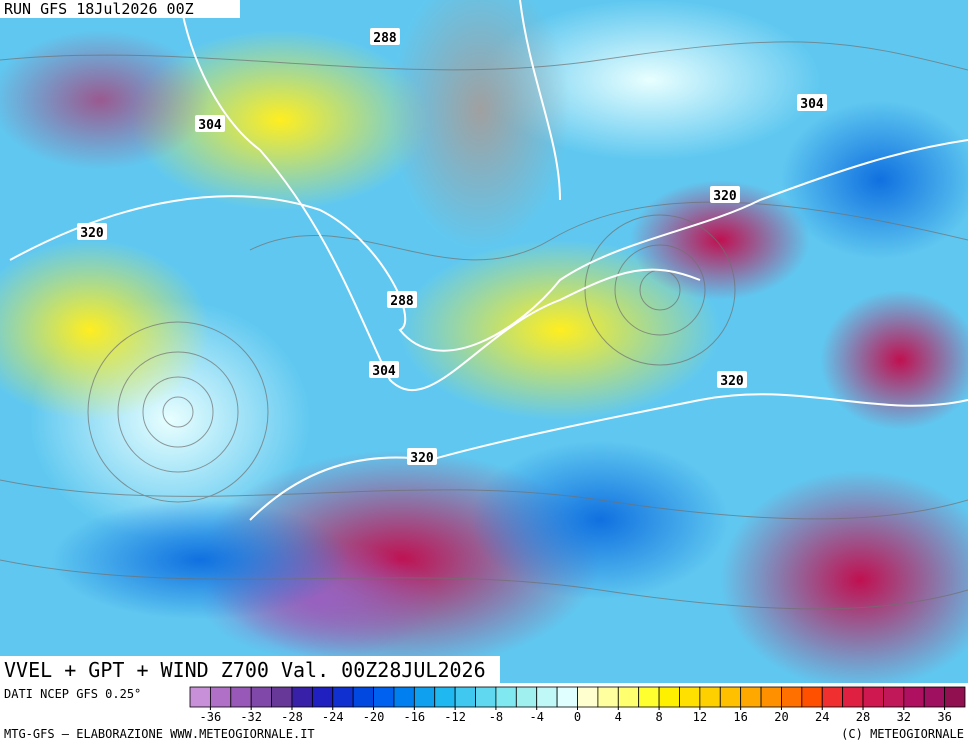 This screenshot has height=749, width=968. I want to click on colorbar-tick-label: 36, so click(944, 717).